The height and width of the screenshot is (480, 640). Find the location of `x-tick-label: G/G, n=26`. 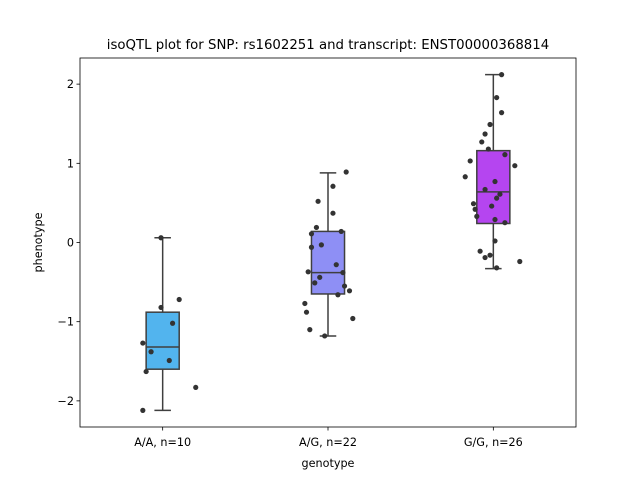

x-tick-label: G/G, n=26 is located at coordinates (493, 442).